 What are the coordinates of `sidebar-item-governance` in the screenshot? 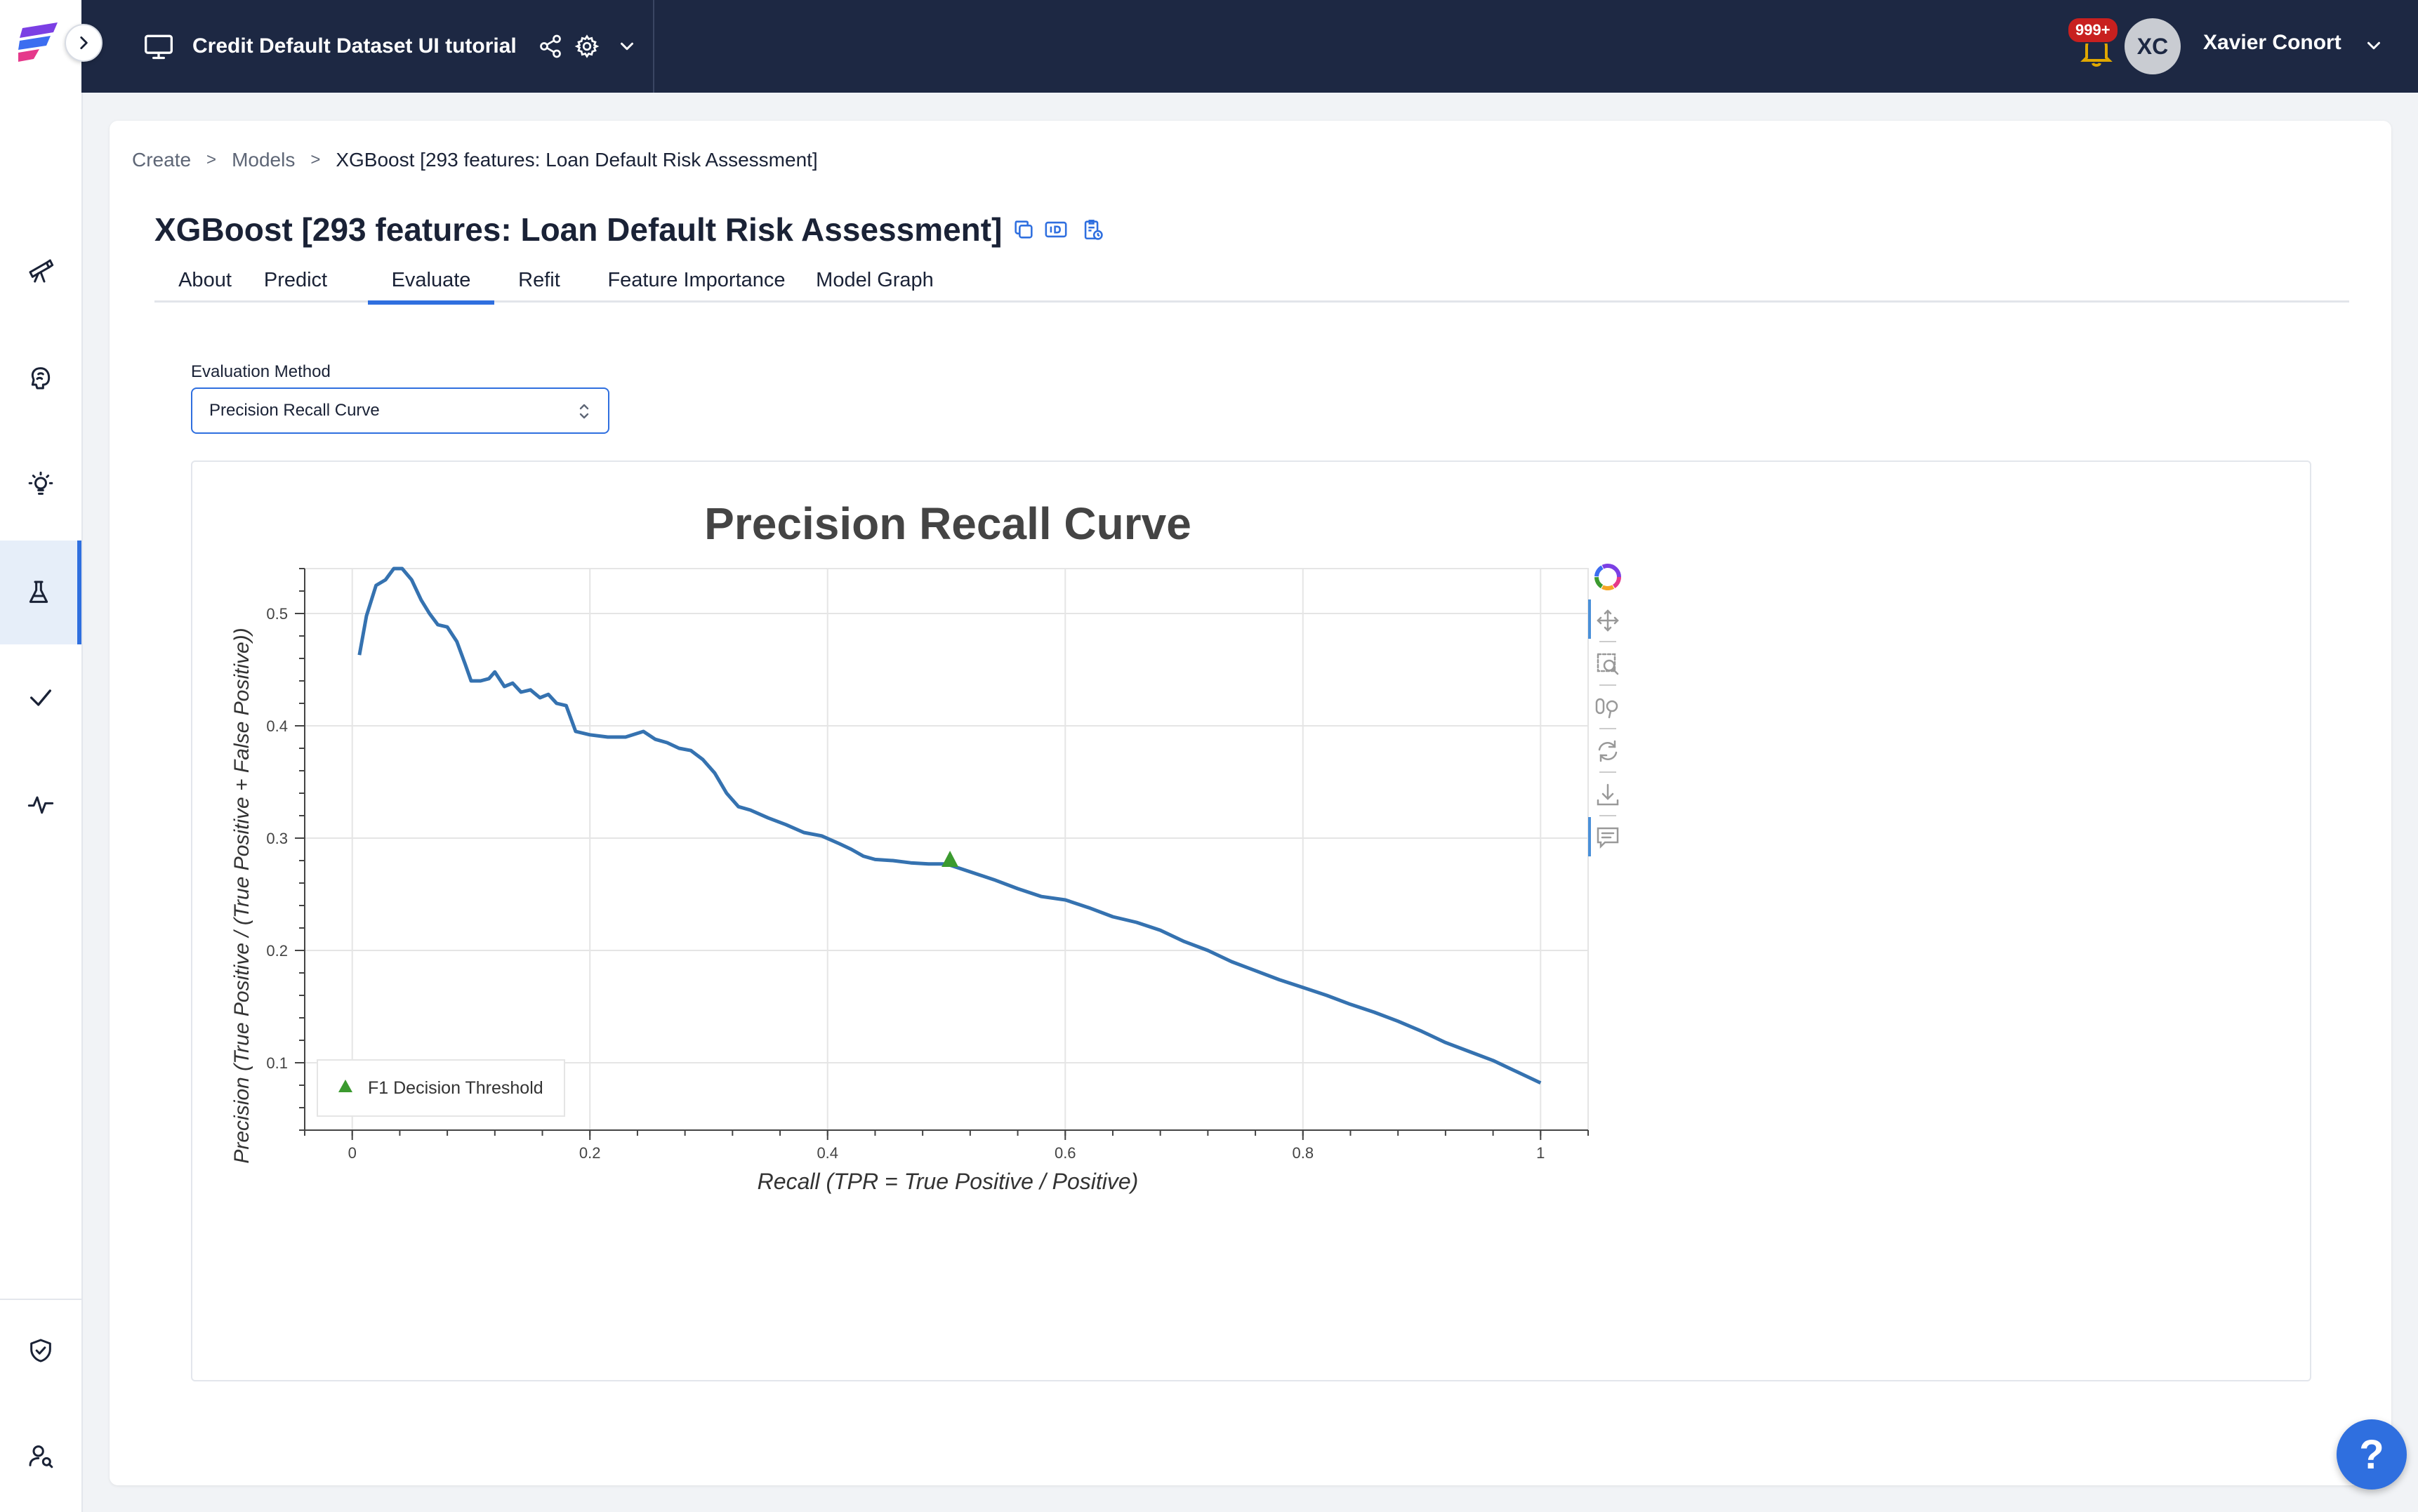 It's located at (40, 1350).